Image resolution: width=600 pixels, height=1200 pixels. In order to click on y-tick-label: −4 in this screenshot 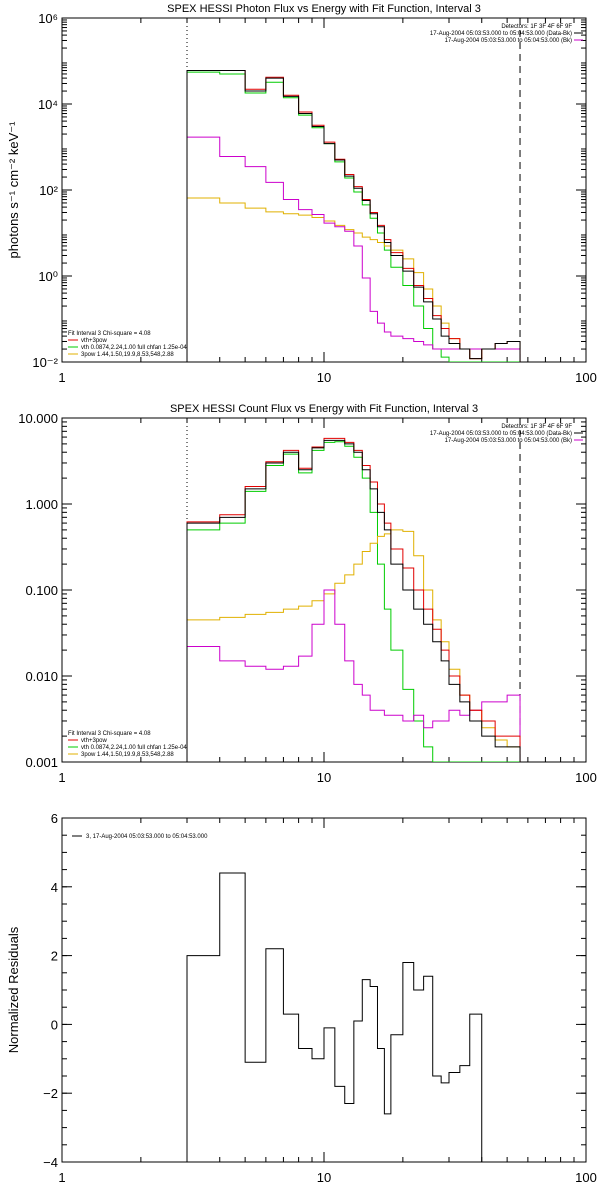, I will do `click(50, 1162)`.